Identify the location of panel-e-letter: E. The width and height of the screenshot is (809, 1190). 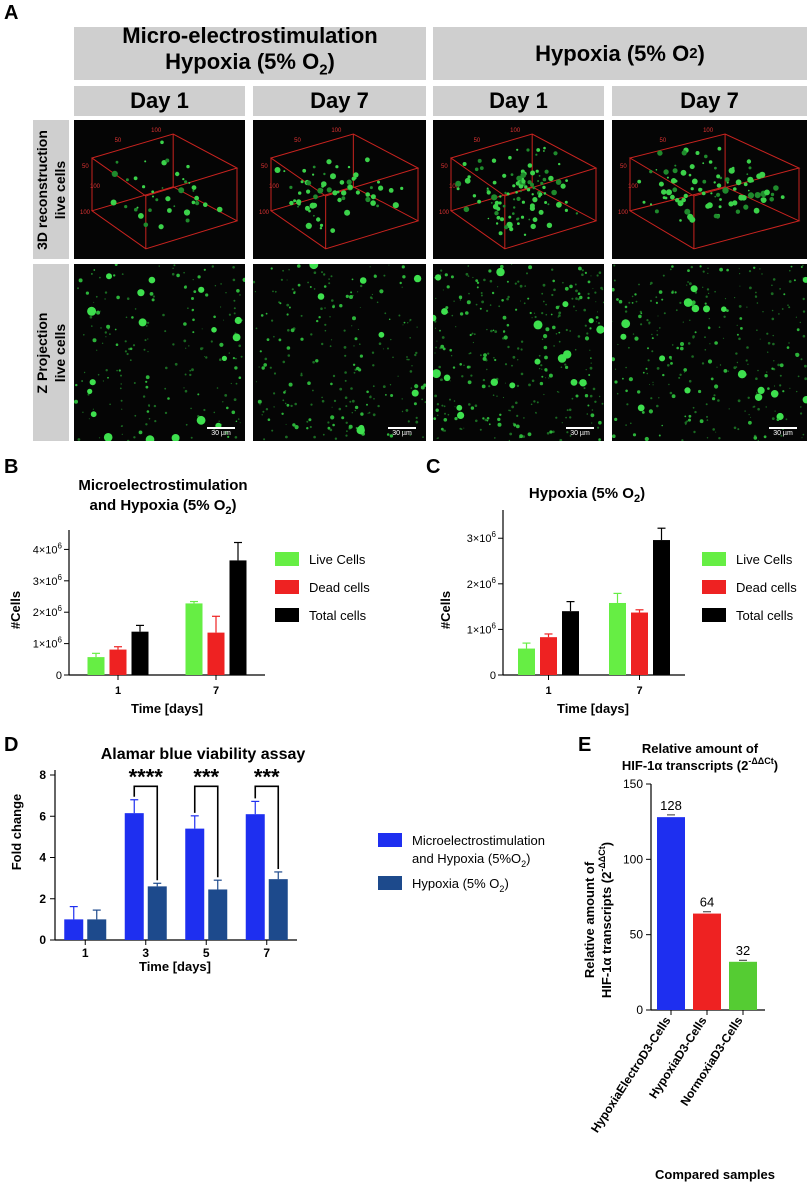
(585, 745).